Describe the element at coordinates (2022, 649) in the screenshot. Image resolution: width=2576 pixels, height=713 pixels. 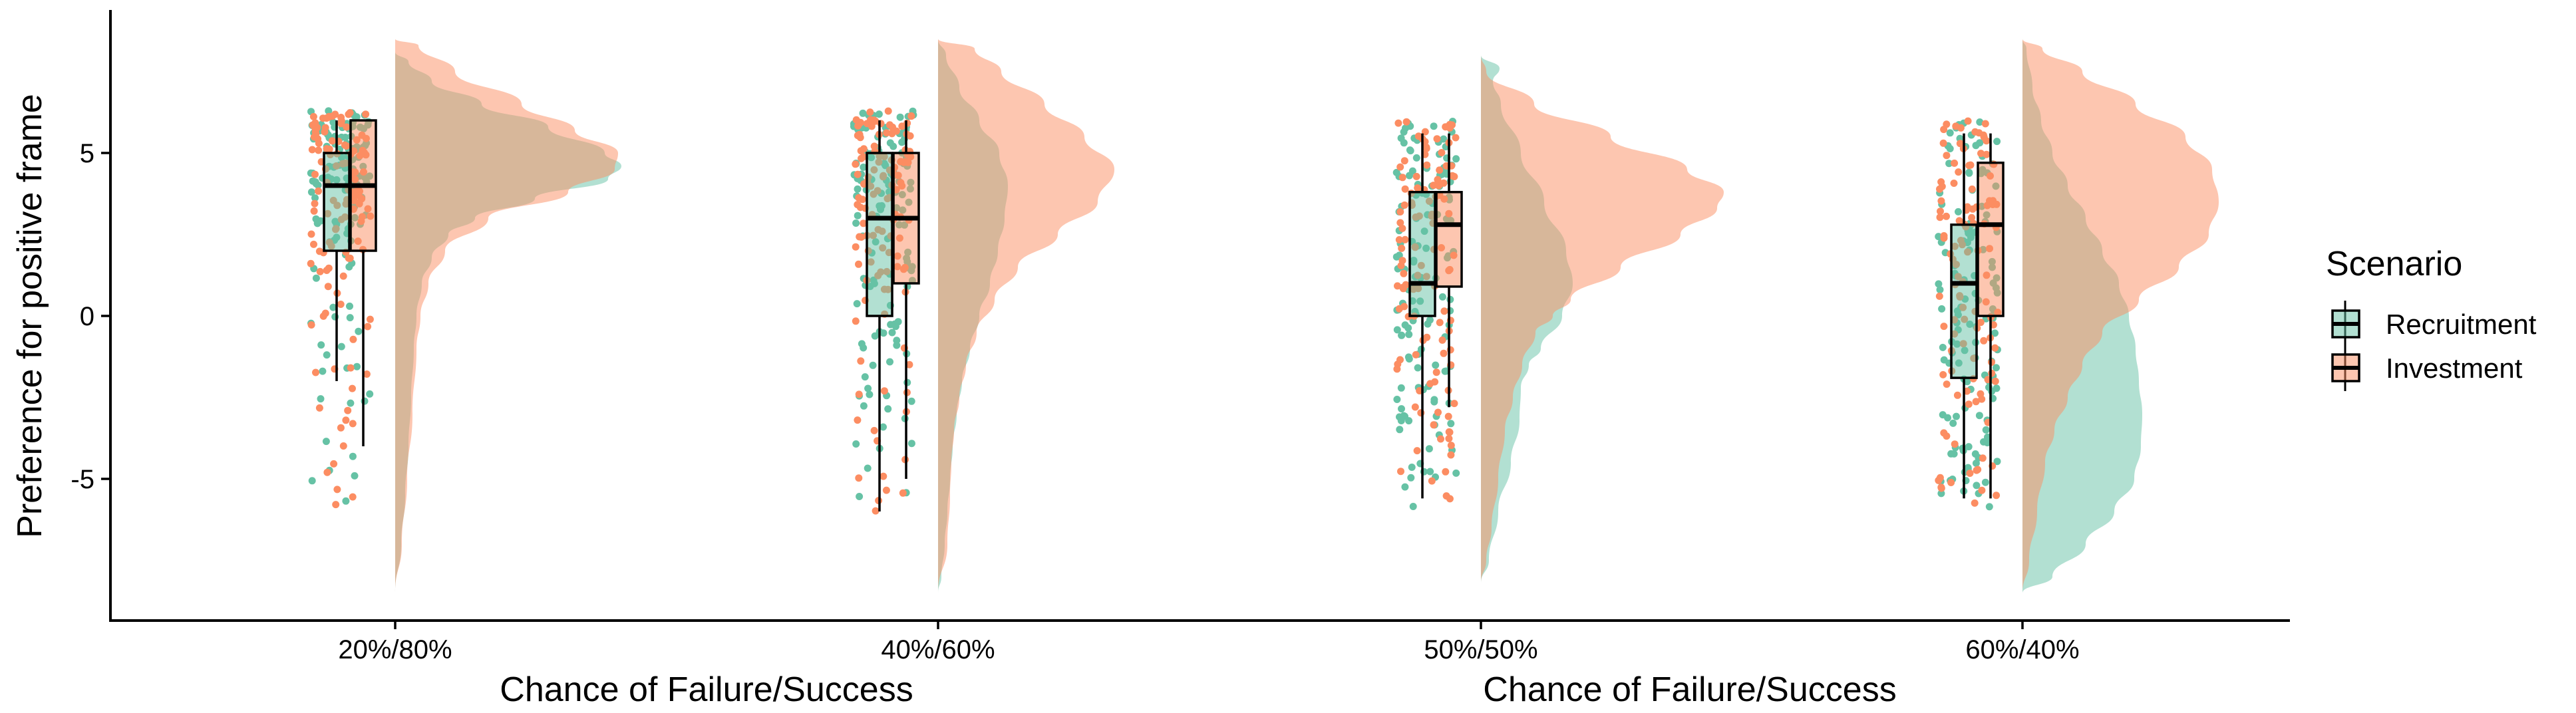
I see `x-tick-label: 60%/40%` at that location.